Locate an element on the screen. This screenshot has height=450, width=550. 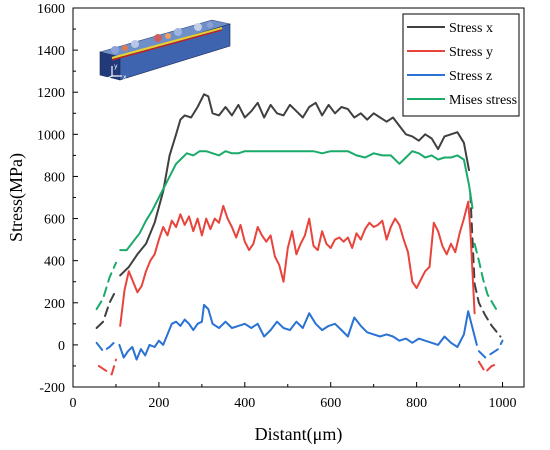
x-tick-label-0: 0 is located at coordinates (73, 403).